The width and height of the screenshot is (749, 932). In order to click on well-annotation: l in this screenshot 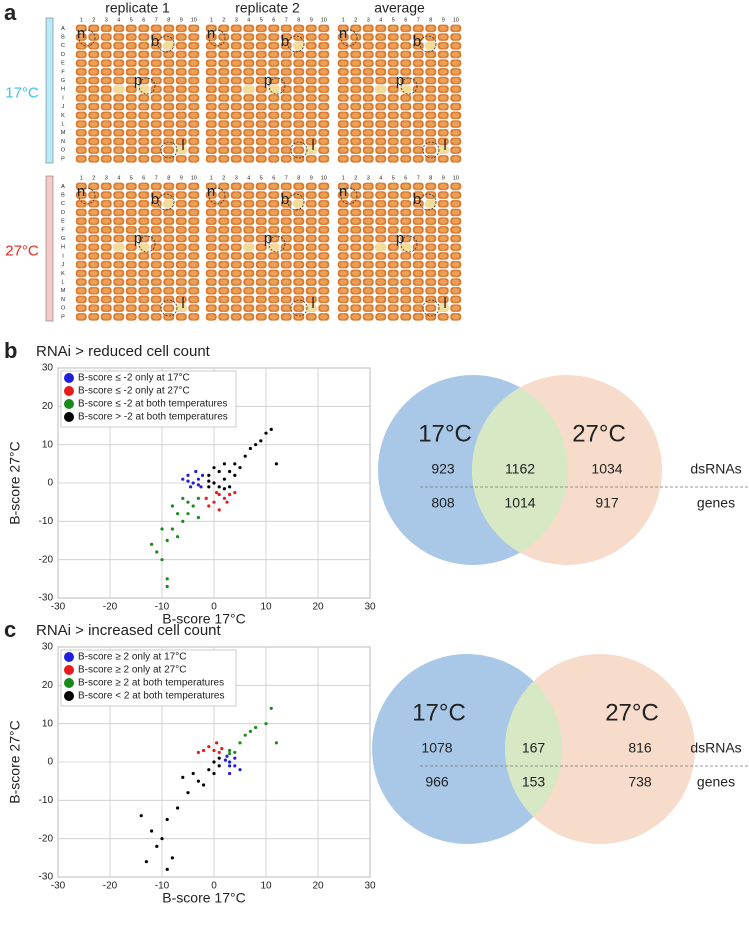, I will do `click(182, 145)`.